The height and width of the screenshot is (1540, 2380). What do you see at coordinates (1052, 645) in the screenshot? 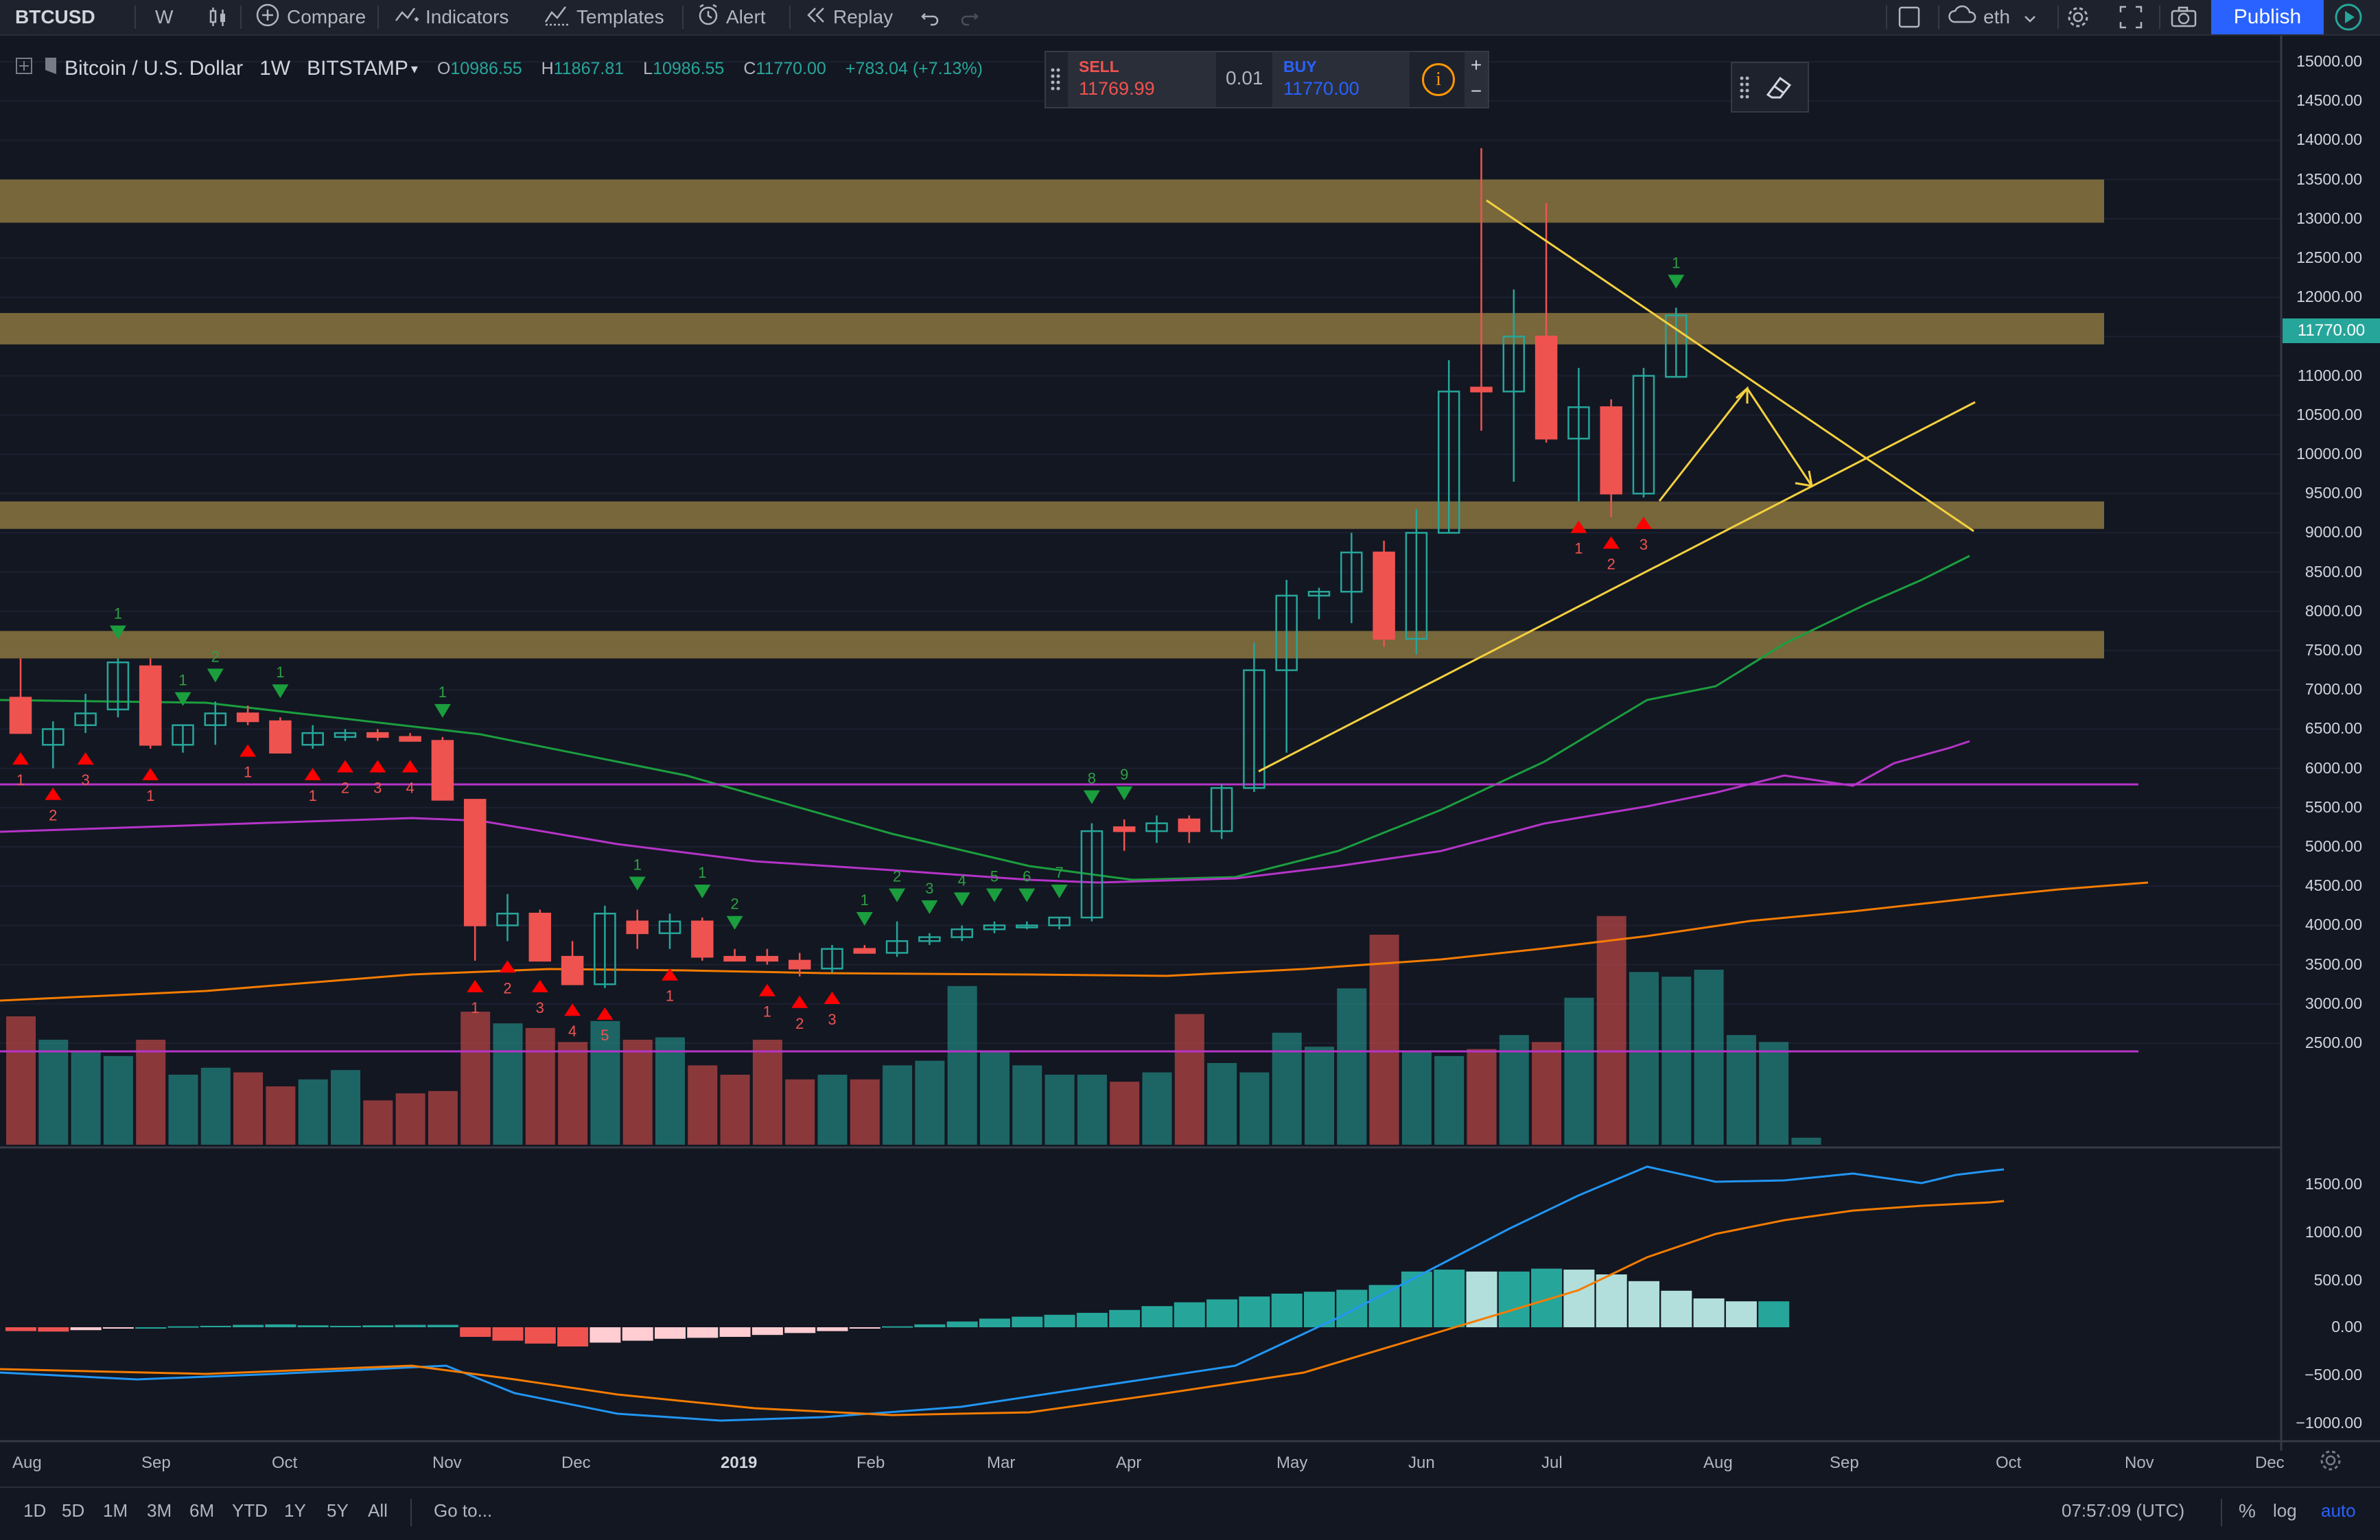
I see `support-resistance-zone` at bounding box center [1052, 645].